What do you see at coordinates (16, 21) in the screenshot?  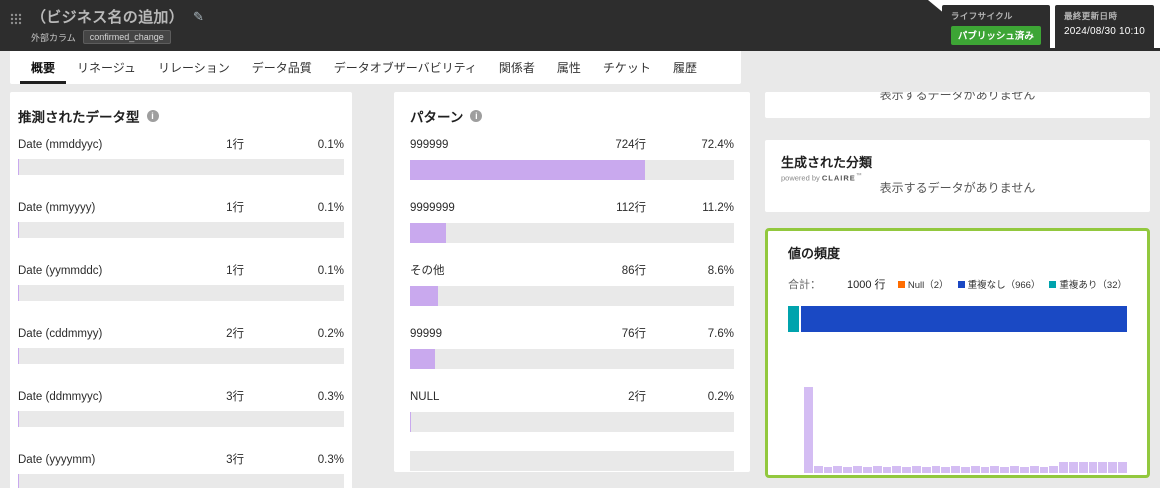 I see `drag-handle-icon` at bounding box center [16, 21].